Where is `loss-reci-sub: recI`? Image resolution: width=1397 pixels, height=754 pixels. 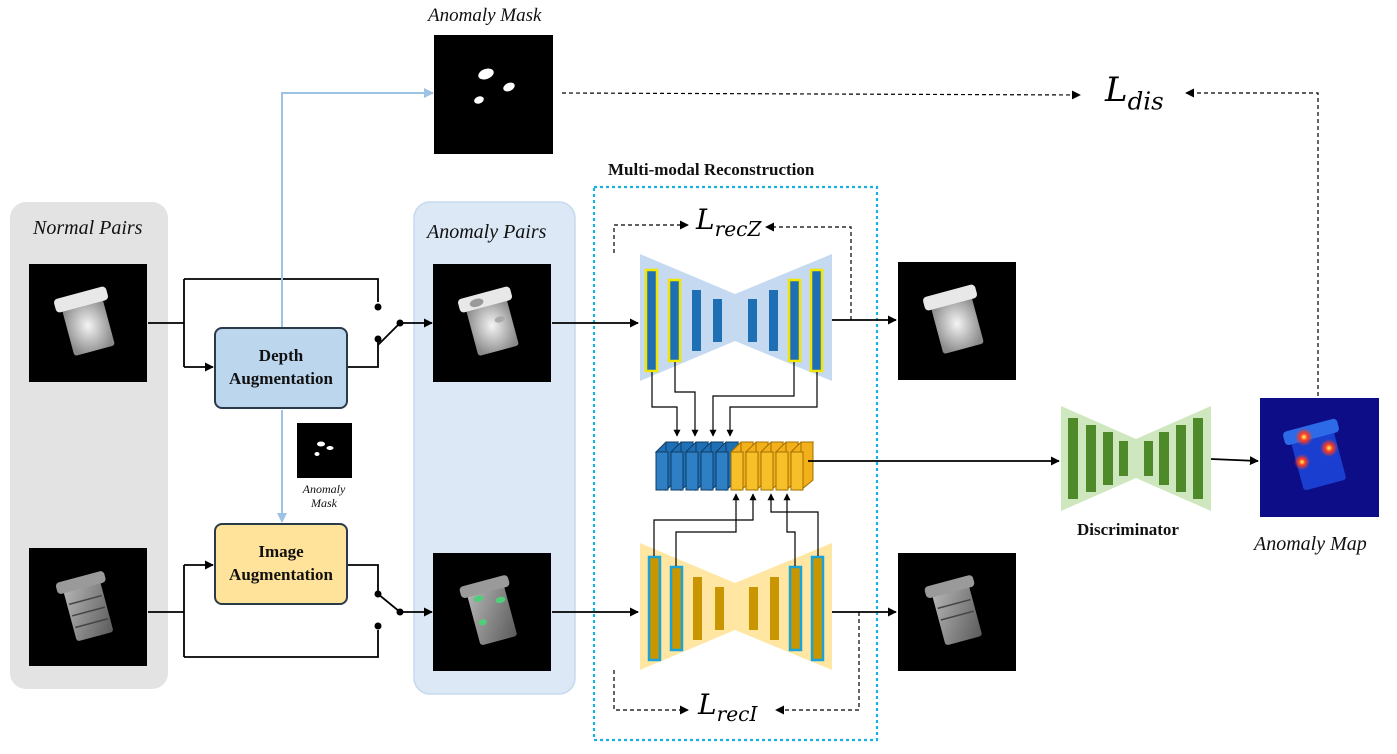
loss-reci-sub: recI is located at coordinates (737, 714).